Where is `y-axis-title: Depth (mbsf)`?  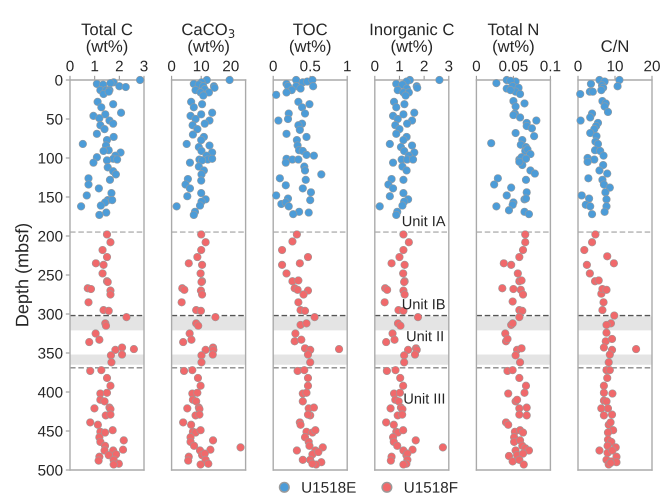
y-axis-title: Depth (mbsf) is located at coordinates (23, 275).